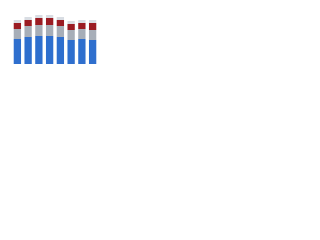 This screenshot has height=240, width=320. What do you see at coordinates (55, 39) in the screenshot?
I see `chart` at bounding box center [55, 39].